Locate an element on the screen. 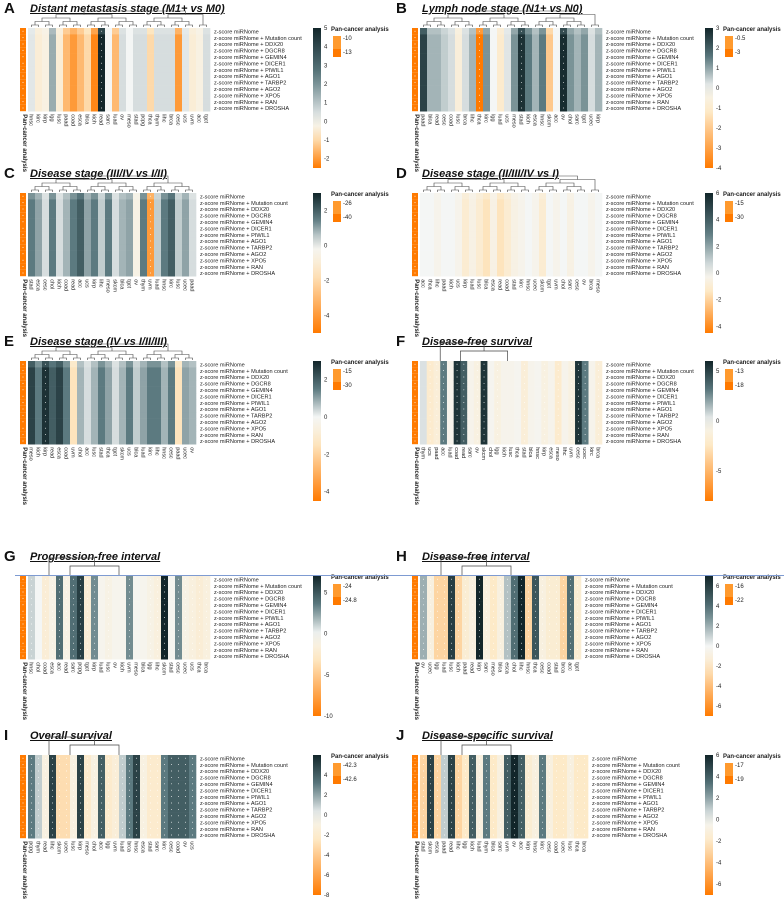  column-label: esca is located at coordinates (535, 120).